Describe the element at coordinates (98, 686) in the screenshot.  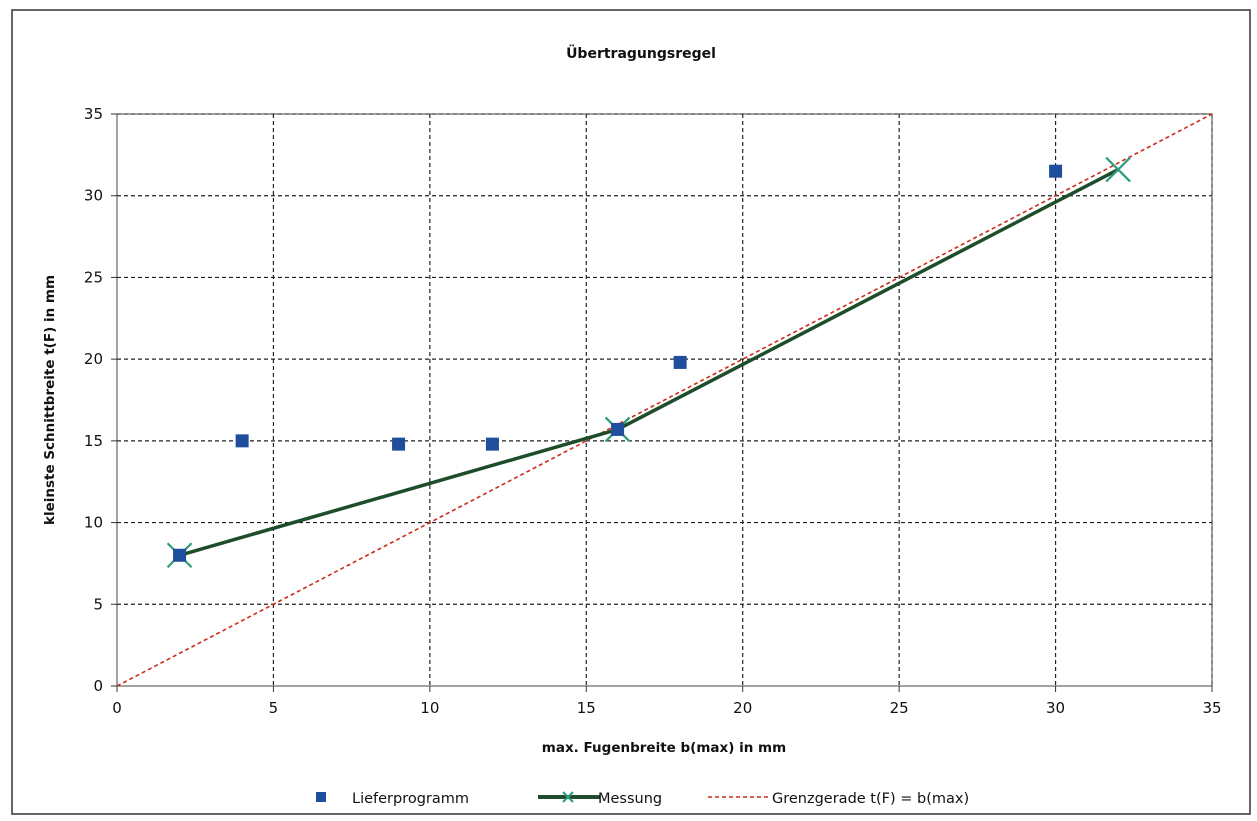
I see `y-tick-label: 0` at that location.